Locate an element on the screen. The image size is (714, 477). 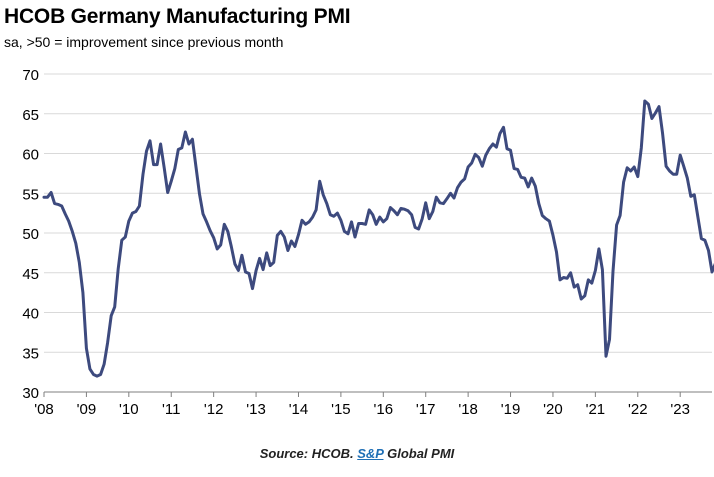
y-tick-label: 55 is located at coordinates (30, 194).